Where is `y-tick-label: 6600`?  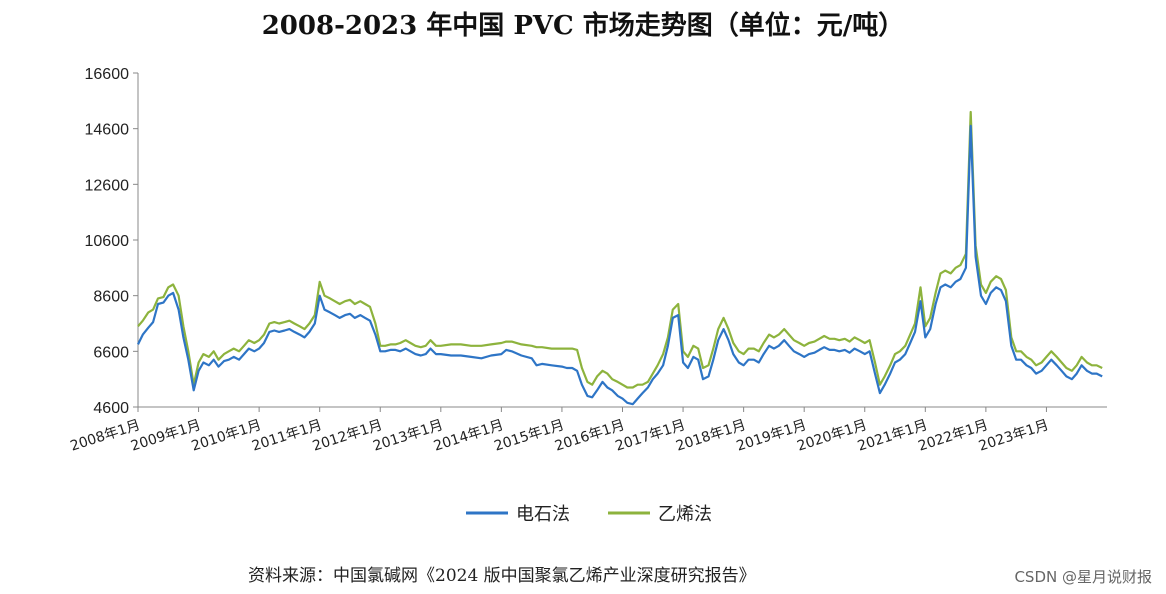
y-tick-label: 6600 is located at coordinates (111, 352).